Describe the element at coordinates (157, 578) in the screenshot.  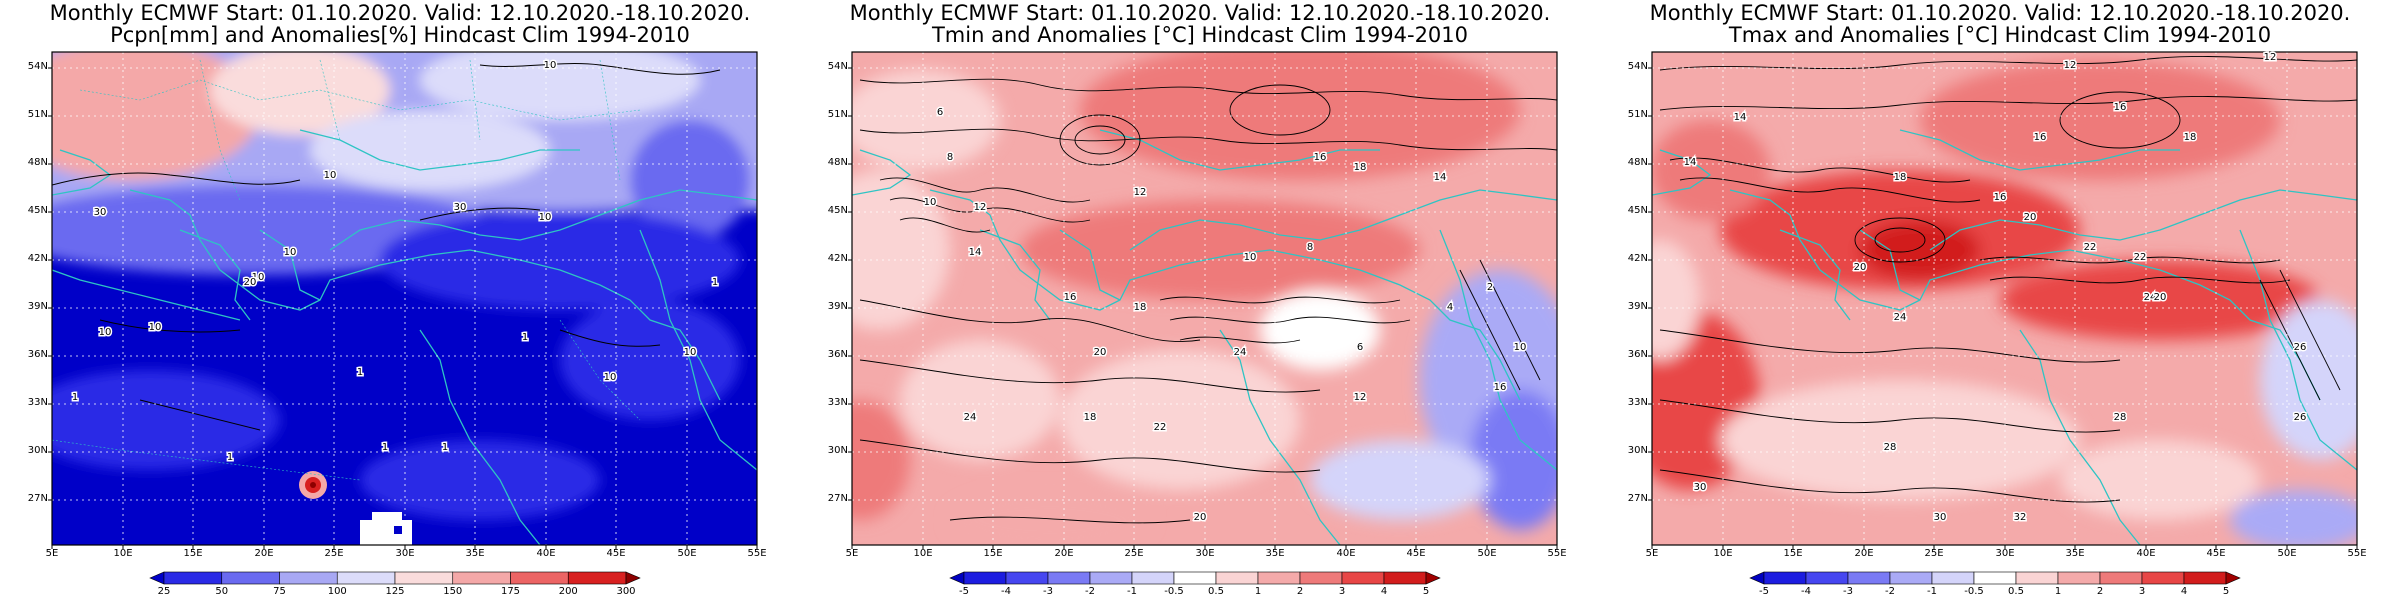
I see `precip-colorbar-low-arrow` at that location.